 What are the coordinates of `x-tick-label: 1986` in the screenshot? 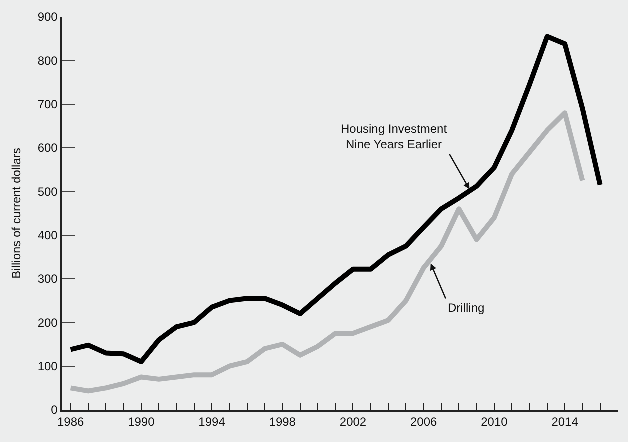 It's located at (70, 422).